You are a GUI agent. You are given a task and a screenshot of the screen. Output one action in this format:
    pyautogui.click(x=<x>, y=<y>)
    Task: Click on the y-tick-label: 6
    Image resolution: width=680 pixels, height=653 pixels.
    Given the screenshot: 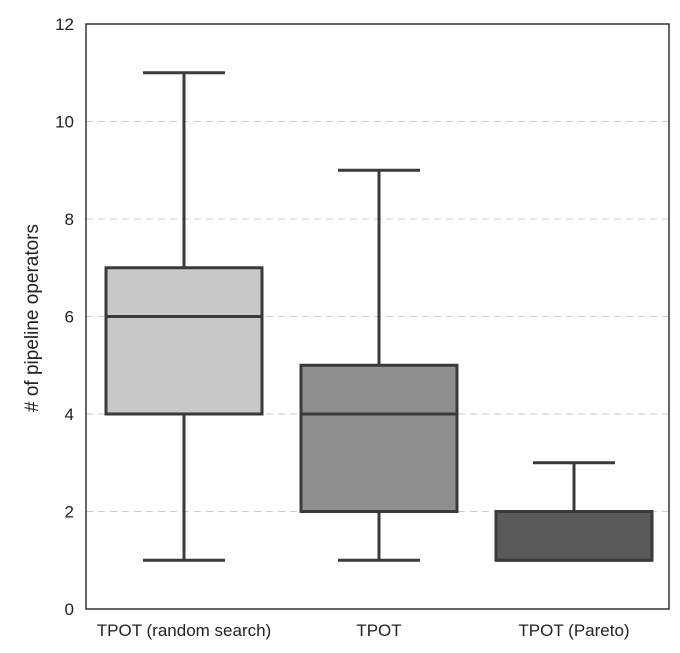 What is the action you would take?
    pyautogui.click(x=69, y=317)
    